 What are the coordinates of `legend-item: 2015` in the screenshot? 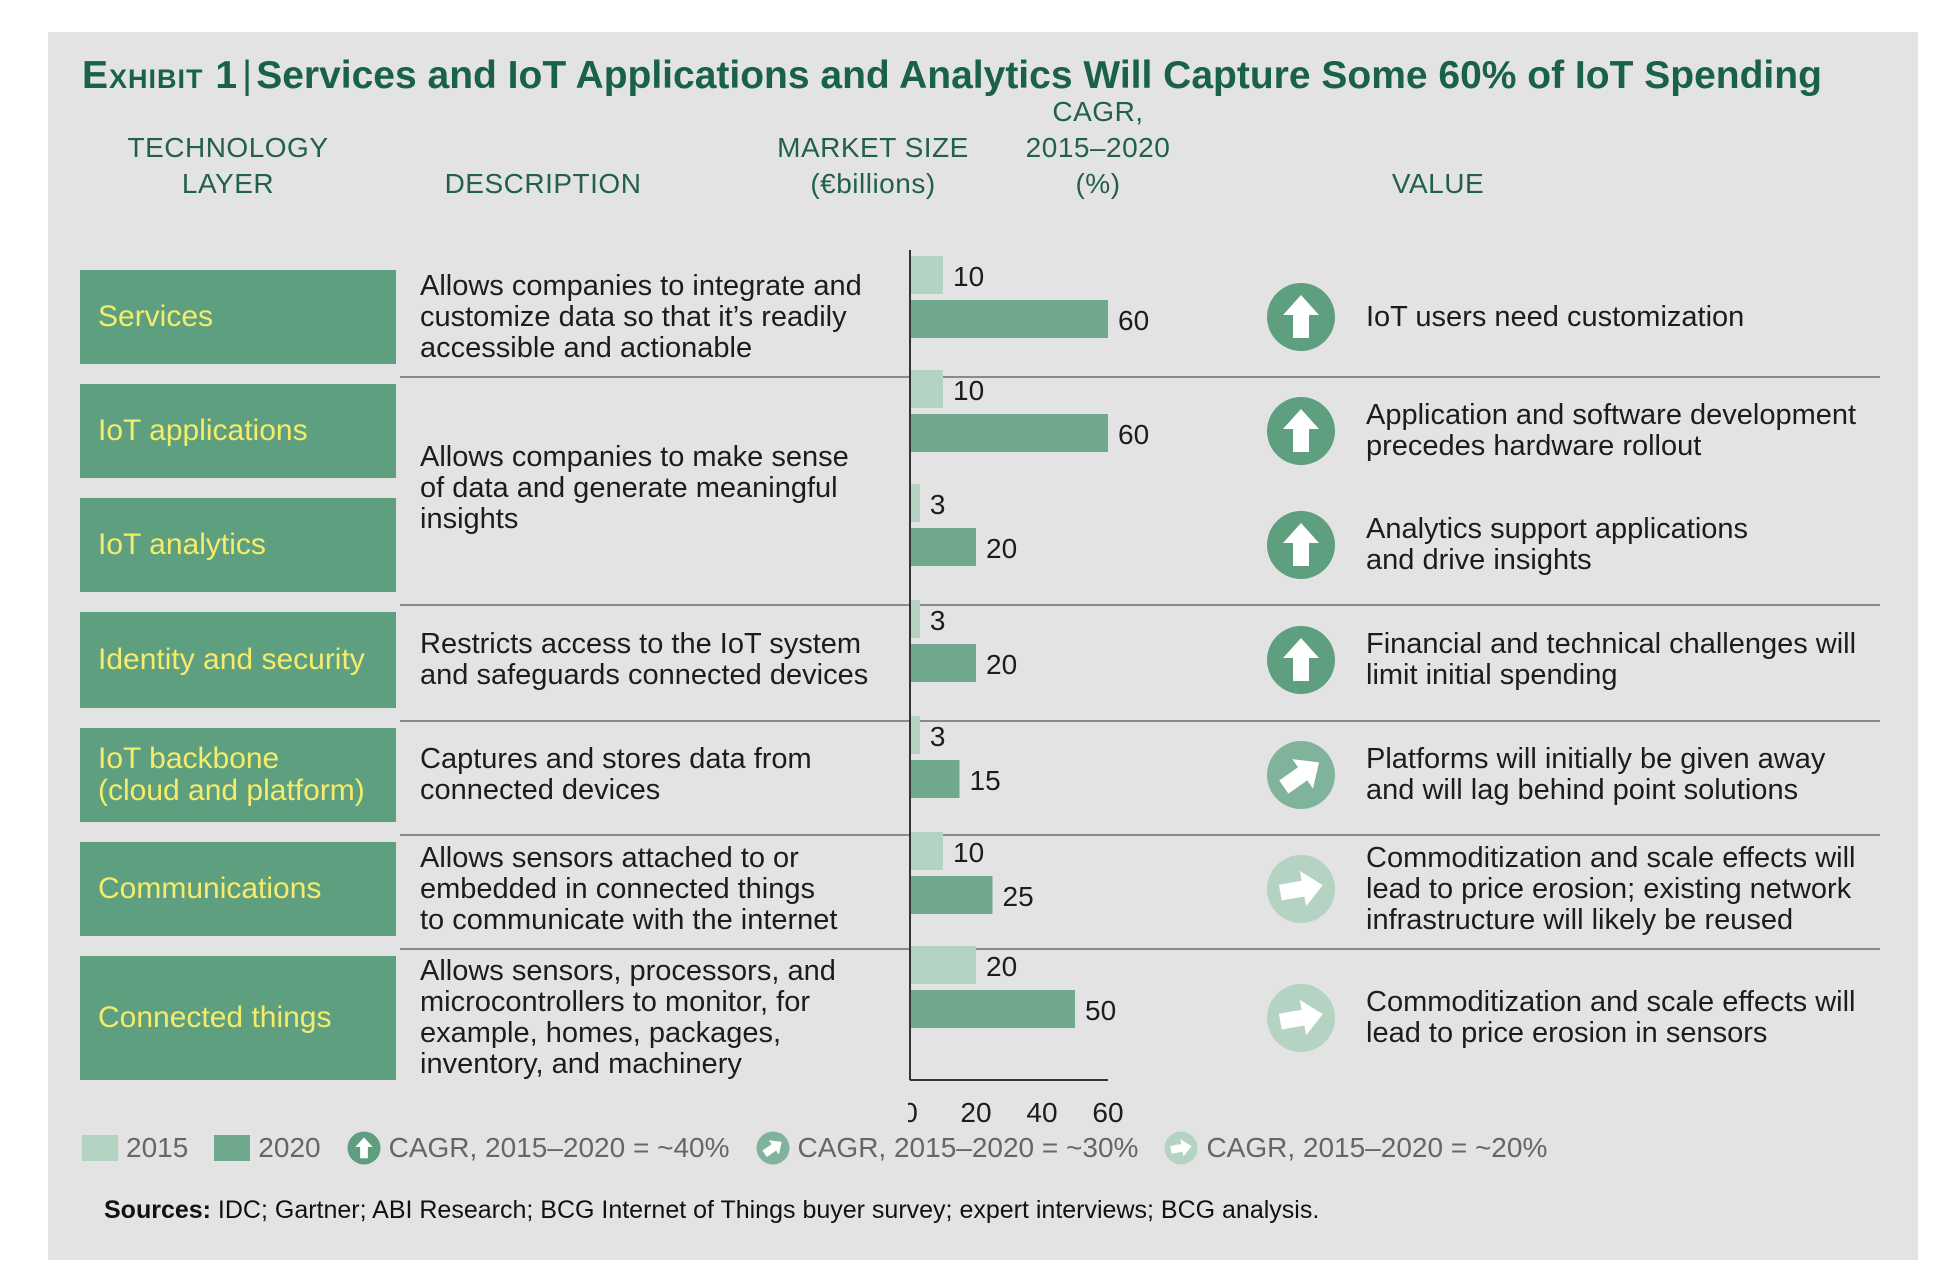 It's located at (135, 1148).